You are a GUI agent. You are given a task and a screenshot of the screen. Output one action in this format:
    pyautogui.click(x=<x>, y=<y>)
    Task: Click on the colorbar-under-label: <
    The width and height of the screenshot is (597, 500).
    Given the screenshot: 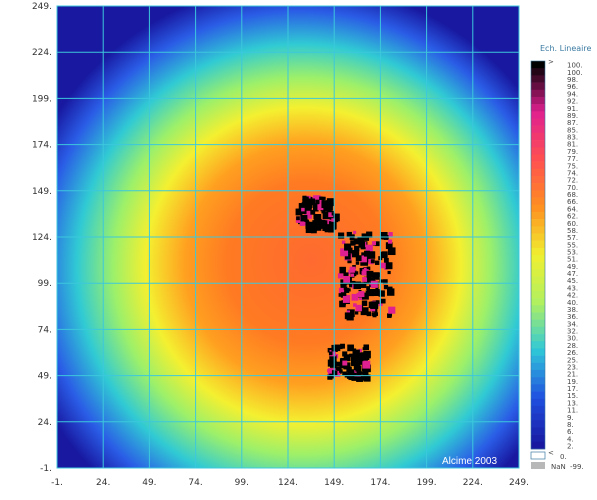 What is the action you would take?
    pyautogui.click(x=551, y=453)
    